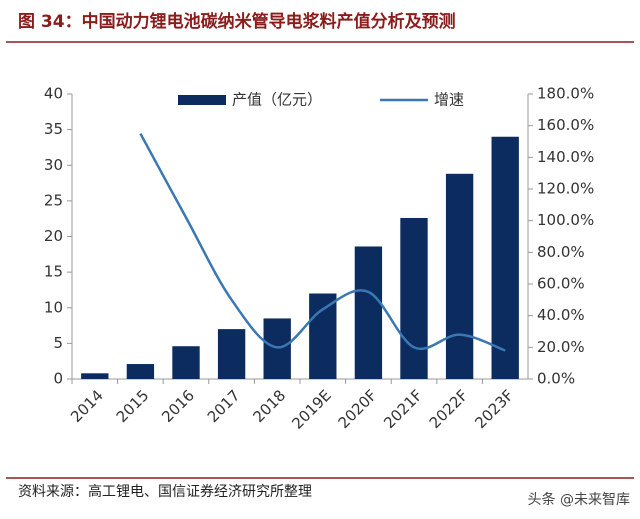 This screenshot has height=519, width=640. Describe the element at coordinates (224, 406) in the screenshot. I see `x-tick-label: 2017` at that location.